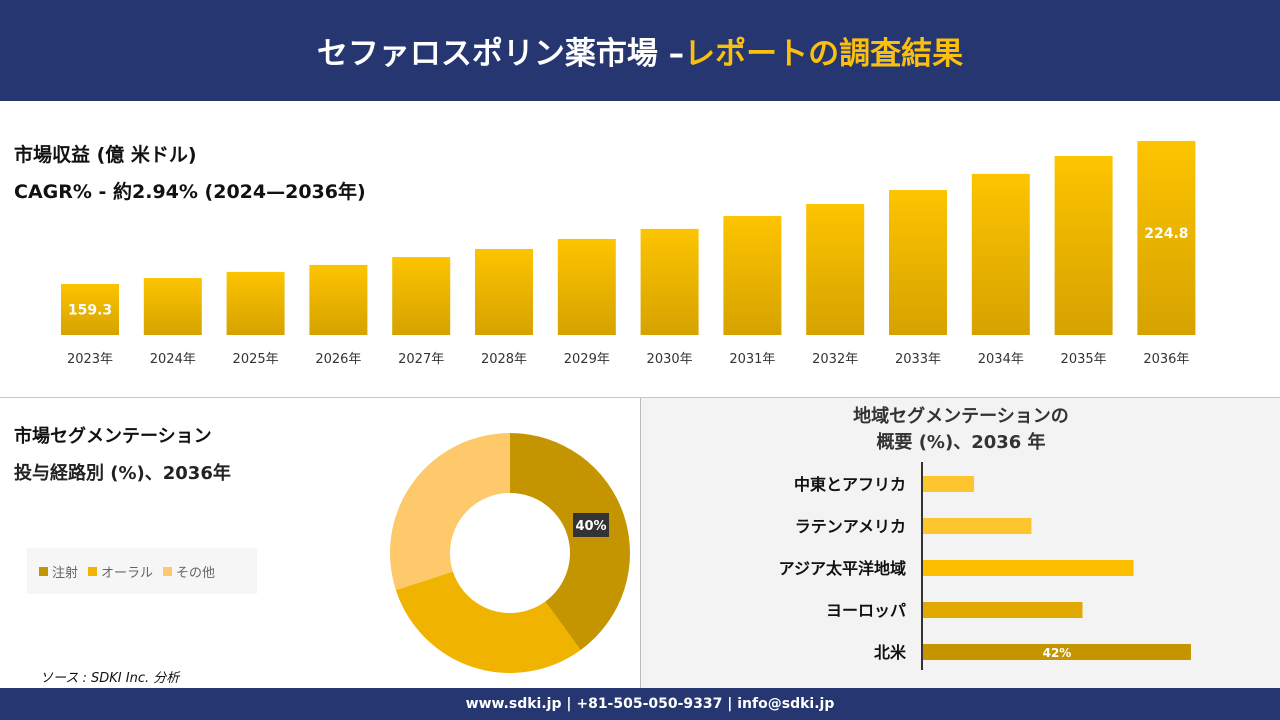 Image resolution: width=1280 pixels, height=720 pixels. Describe the element at coordinates (824, 54) in the screenshot. I see `page-title-accent: レポートの調査結果` at that location.